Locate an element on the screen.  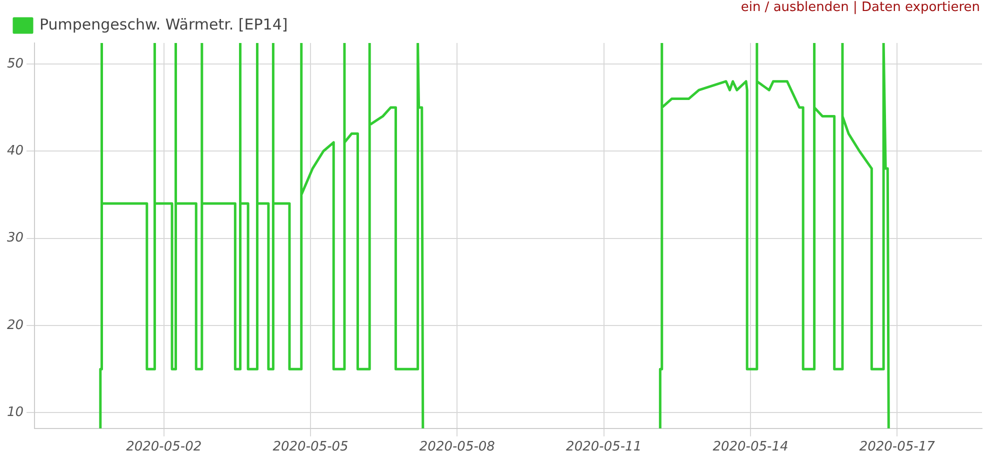
x-tick-label: 2020-05-08 is located at coordinates (457, 447).